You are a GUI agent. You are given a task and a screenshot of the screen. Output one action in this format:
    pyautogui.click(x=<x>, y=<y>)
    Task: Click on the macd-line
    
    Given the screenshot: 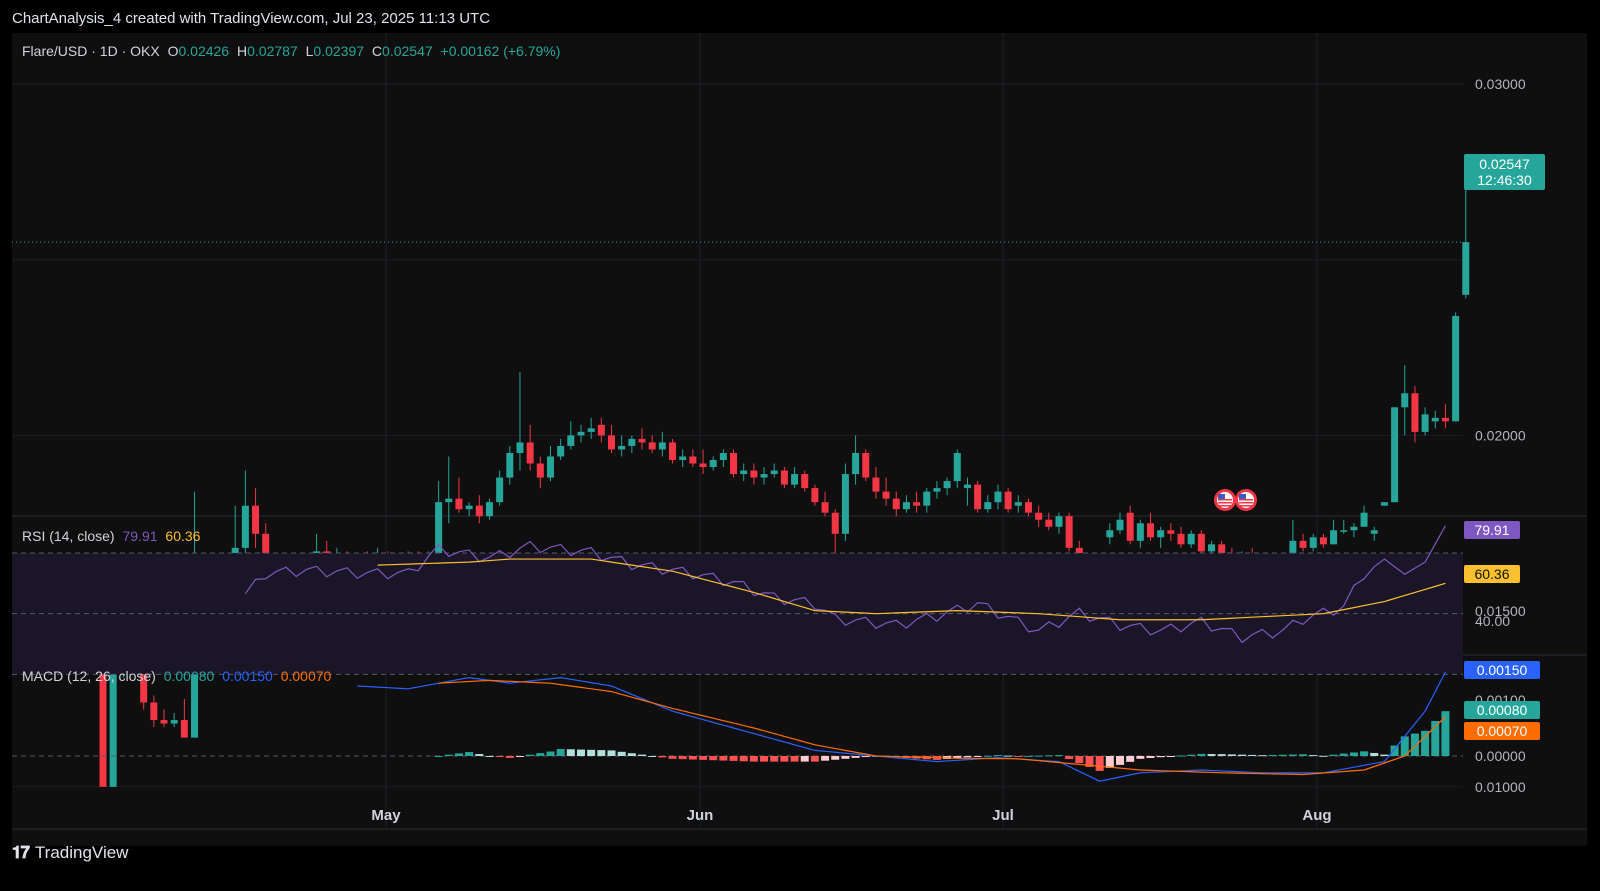 What is the action you would take?
    pyautogui.click(x=901, y=726)
    